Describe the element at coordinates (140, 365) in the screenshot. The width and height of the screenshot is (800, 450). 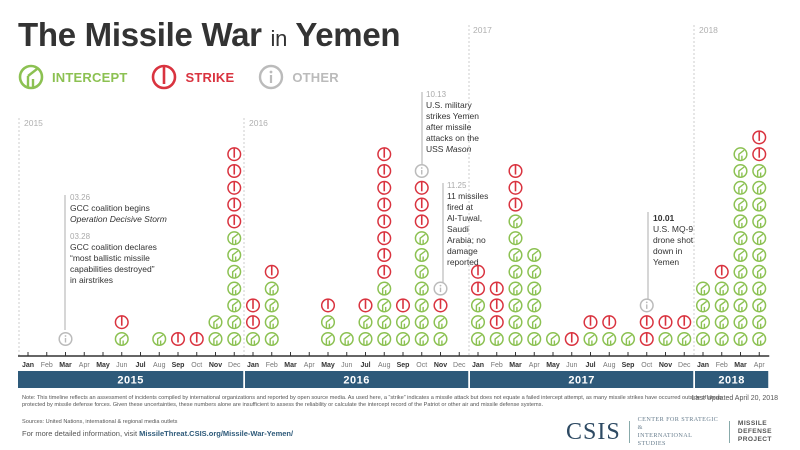
I see `x-tick-label: Jul` at that location.